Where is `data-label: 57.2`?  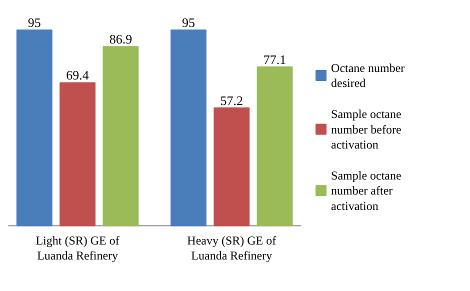
data-label: 57.2 is located at coordinates (232, 100).